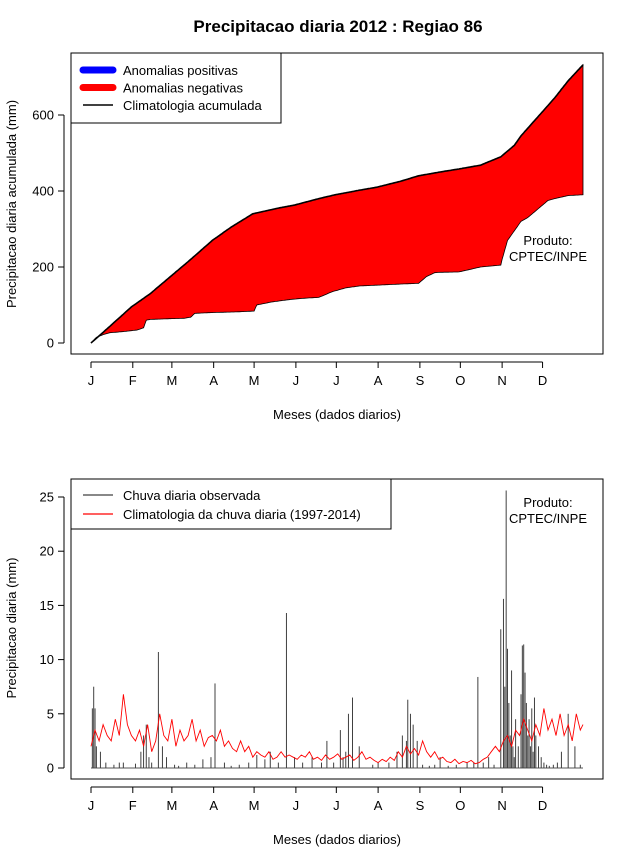  I want to click on legend-label: Climatologia acumulada, so click(193, 105).